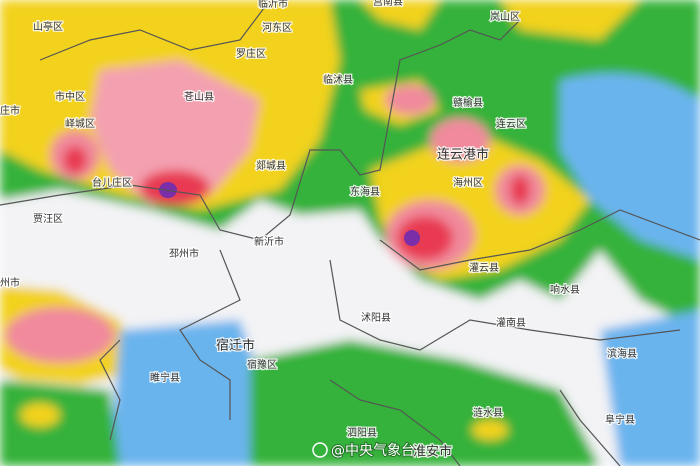  Describe the element at coordinates (273, 5) in the screenshot. I see `place-label: 临沂市` at that location.